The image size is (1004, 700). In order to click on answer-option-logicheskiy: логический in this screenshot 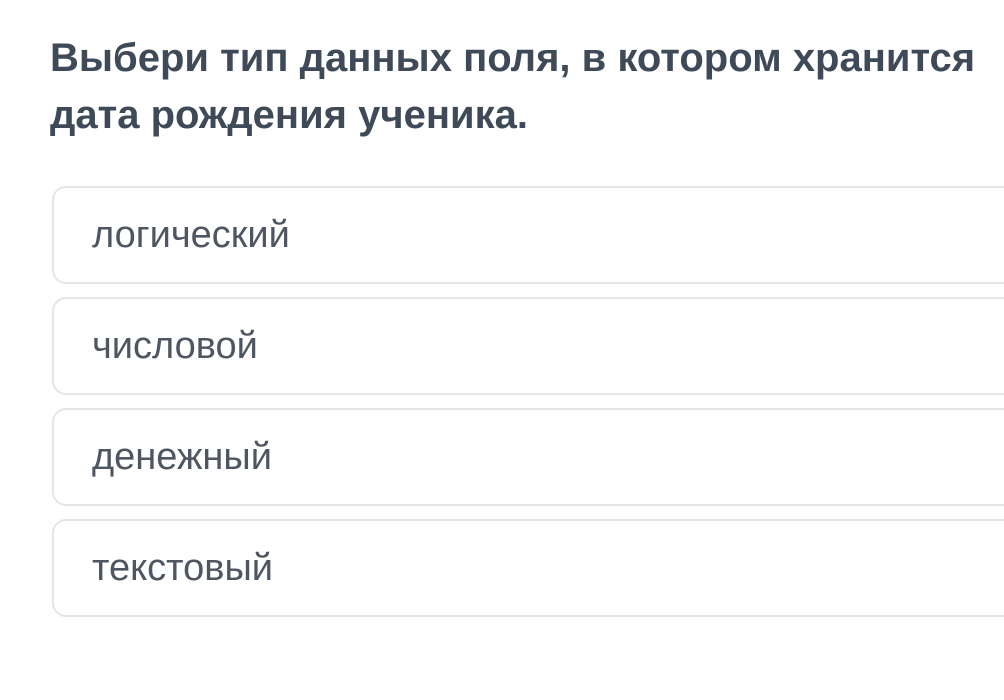, I will do `click(528, 235)`.